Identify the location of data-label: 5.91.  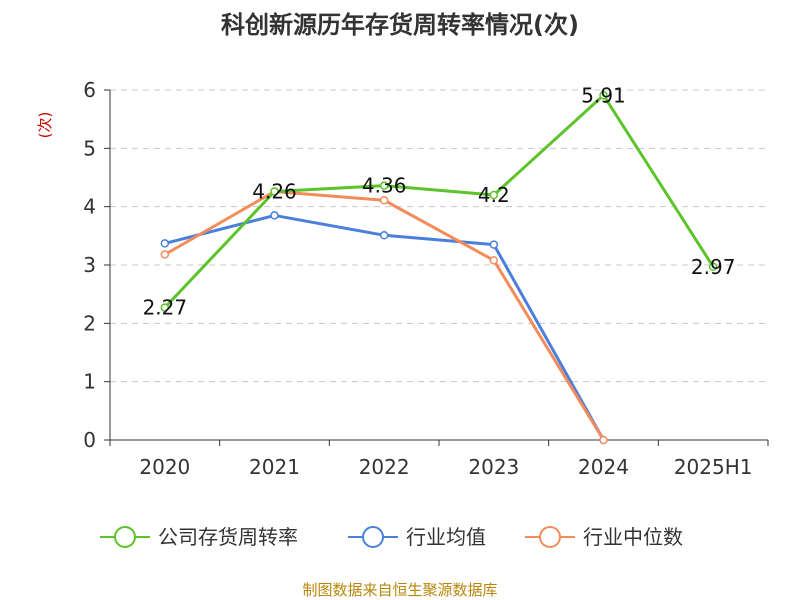
(603, 95).